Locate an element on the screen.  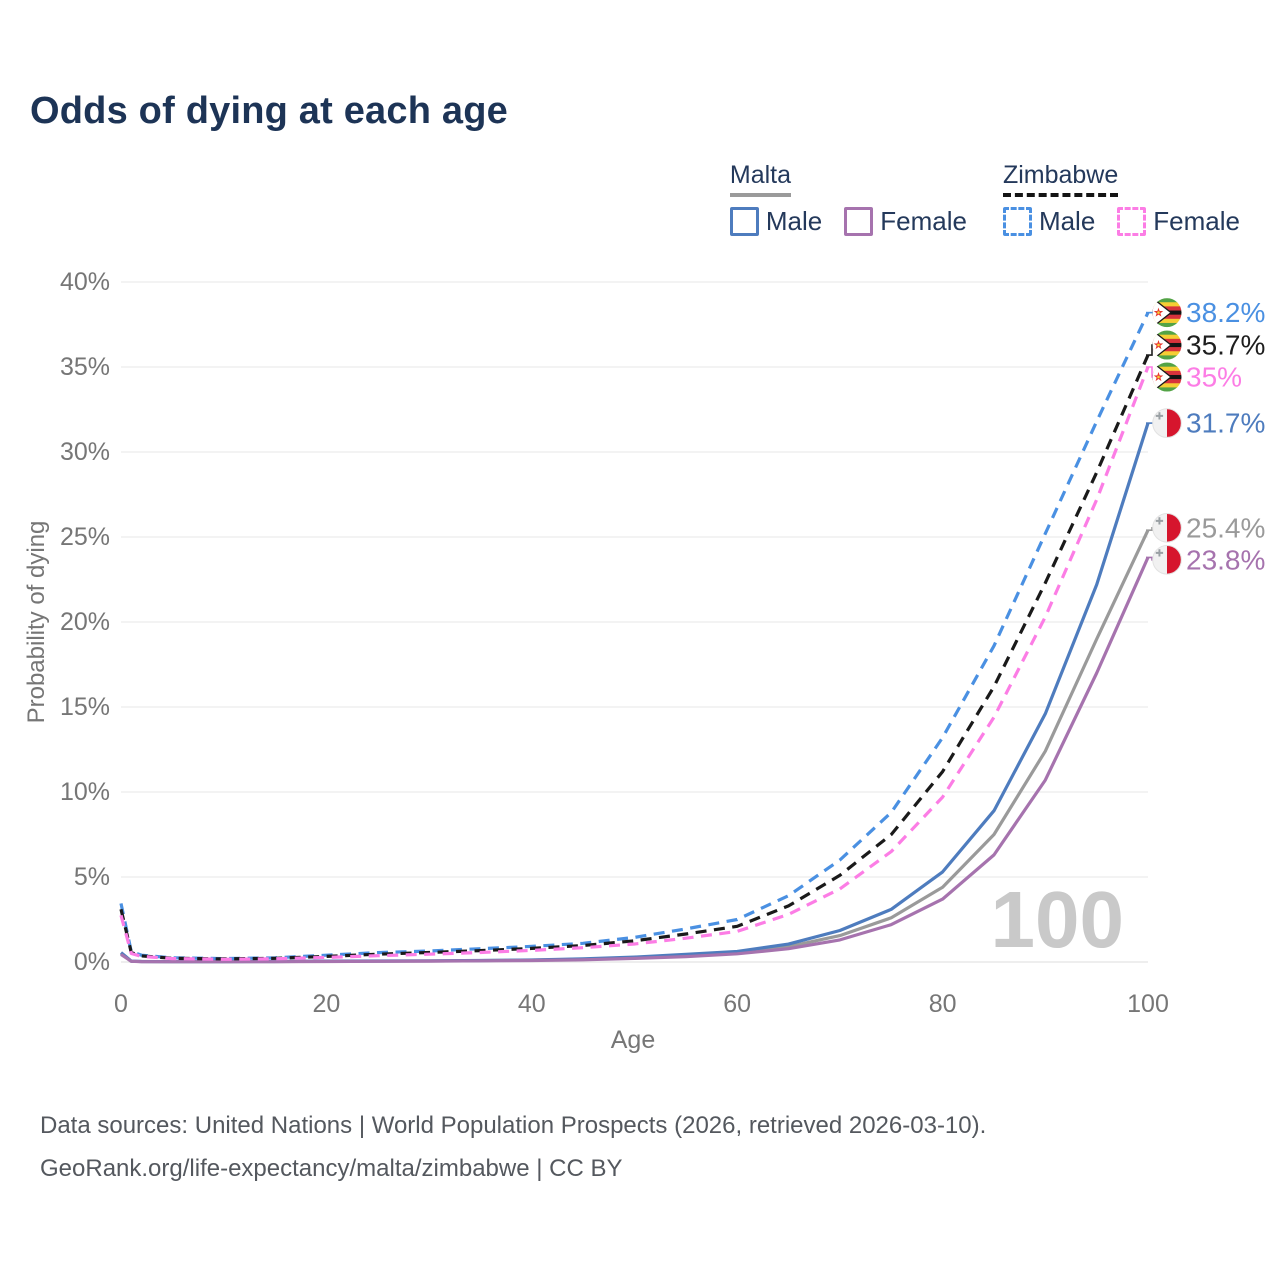
end-value-label: 23.8% is located at coordinates (1225, 559).